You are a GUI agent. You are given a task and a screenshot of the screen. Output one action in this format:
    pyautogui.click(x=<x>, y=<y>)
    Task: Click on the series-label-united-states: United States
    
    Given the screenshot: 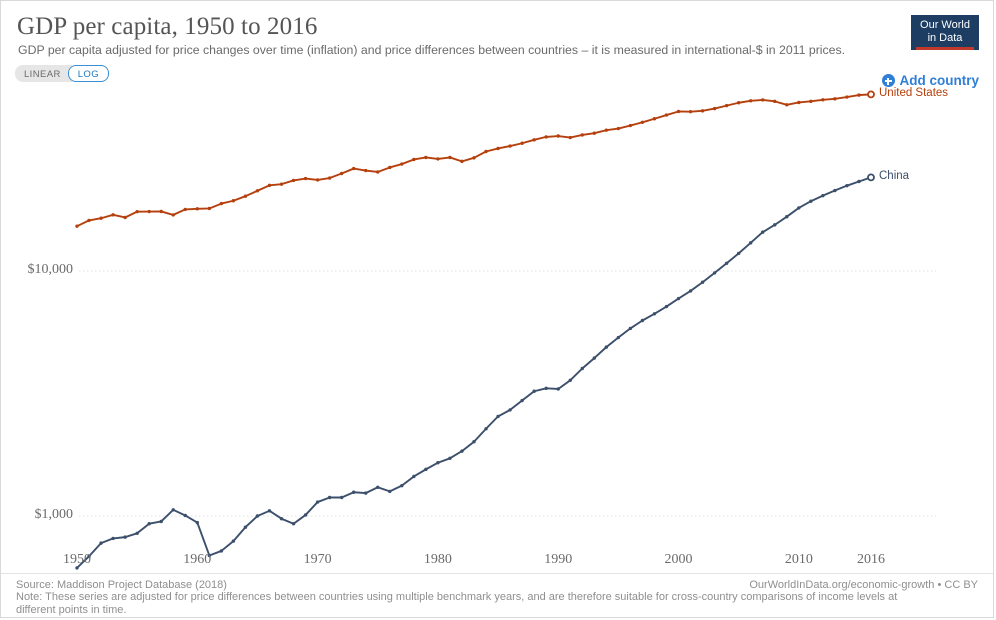 What is the action you would take?
    pyautogui.click(x=914, y=93)
    